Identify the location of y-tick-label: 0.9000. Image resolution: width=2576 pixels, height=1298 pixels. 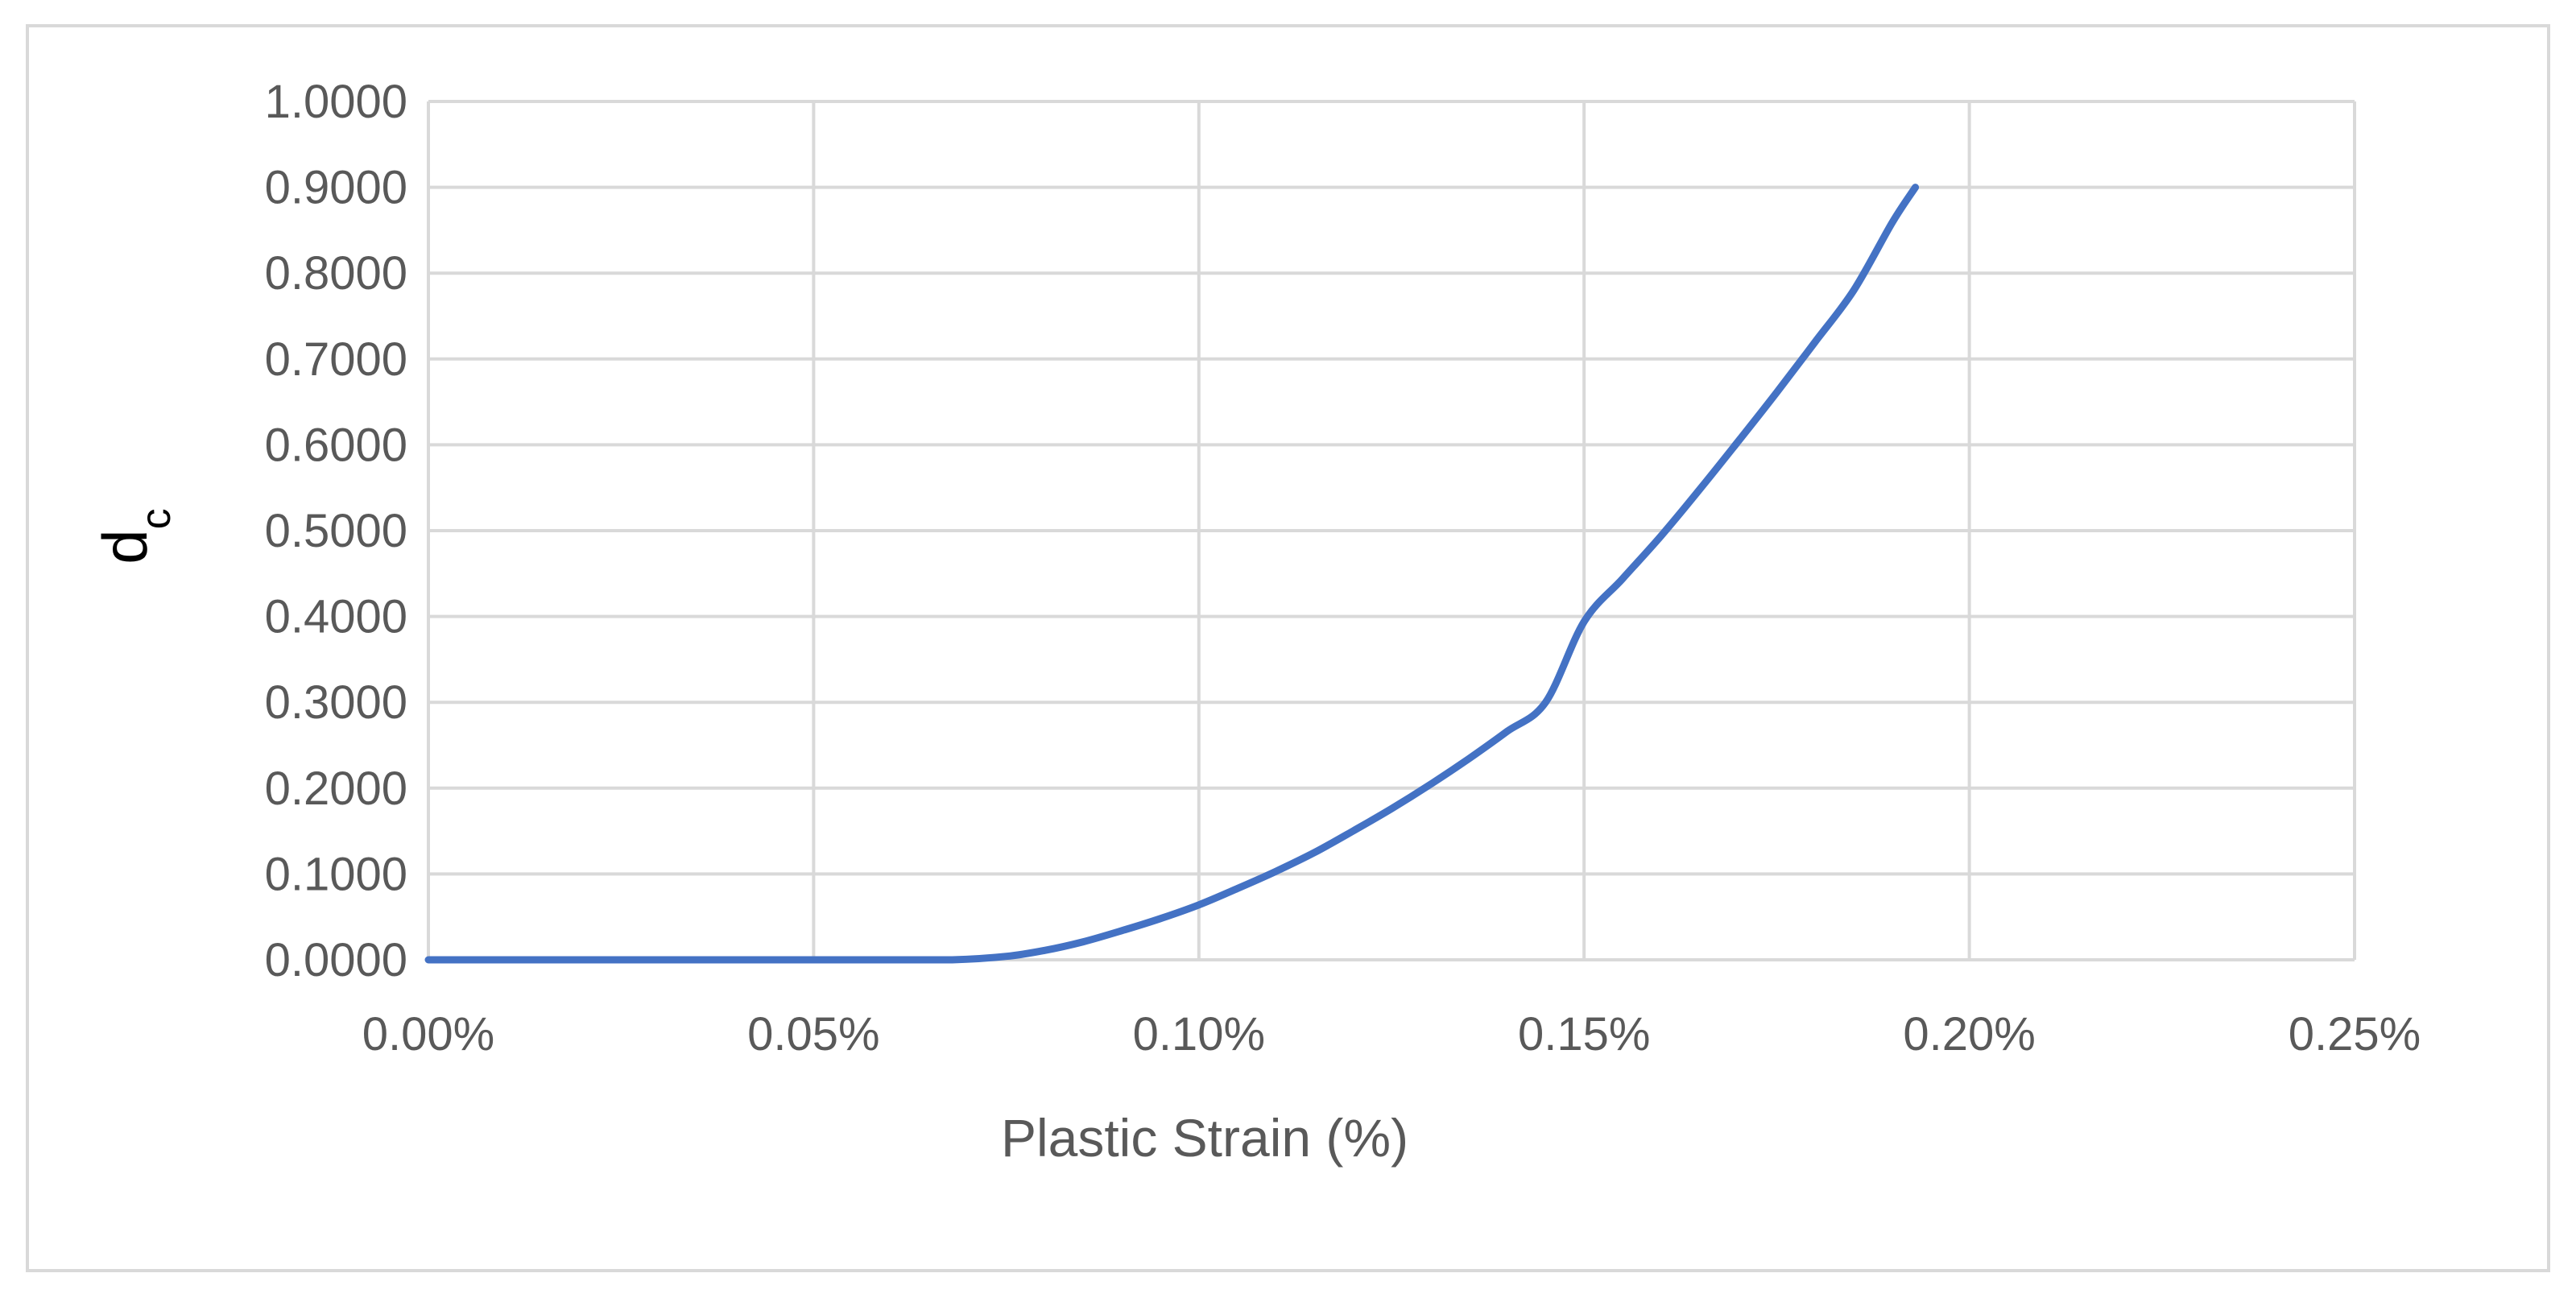
(336, 188).